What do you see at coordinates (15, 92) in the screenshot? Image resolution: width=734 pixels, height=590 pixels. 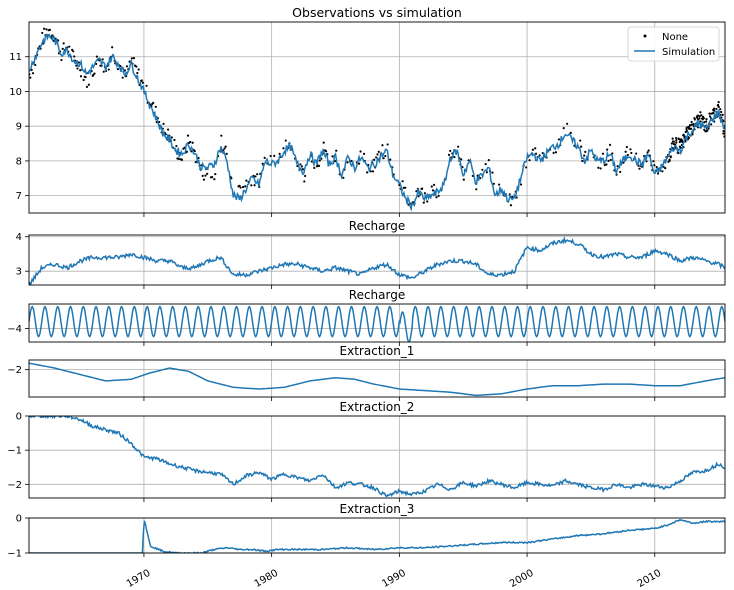 I see `y-tick-label: 10` at bounding box center [15, 92].